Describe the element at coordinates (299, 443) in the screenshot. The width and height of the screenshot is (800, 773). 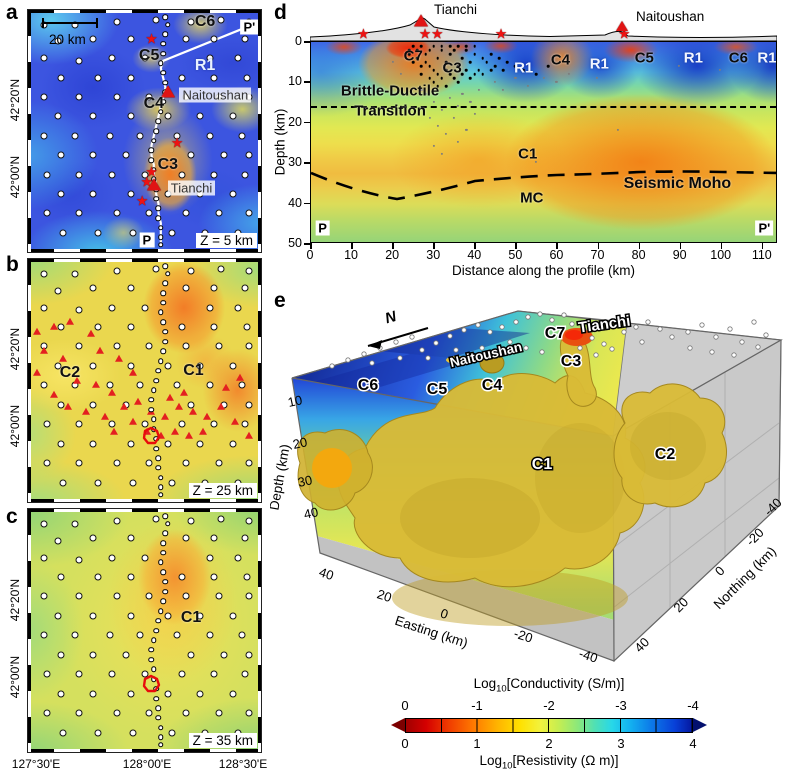
I see `depth-tick: 20` at that location.